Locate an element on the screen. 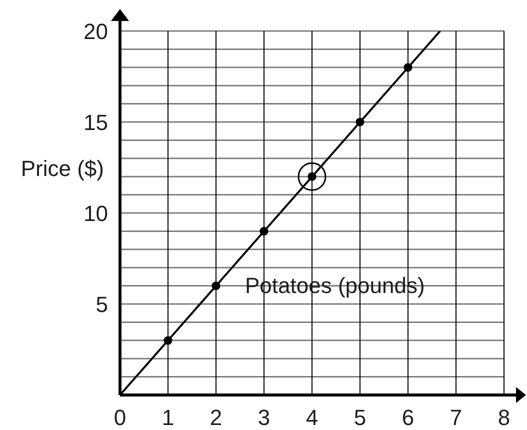 This screenshot has height=430, width=527. x-tick-label: 1 is located at coordinates (168, 417).